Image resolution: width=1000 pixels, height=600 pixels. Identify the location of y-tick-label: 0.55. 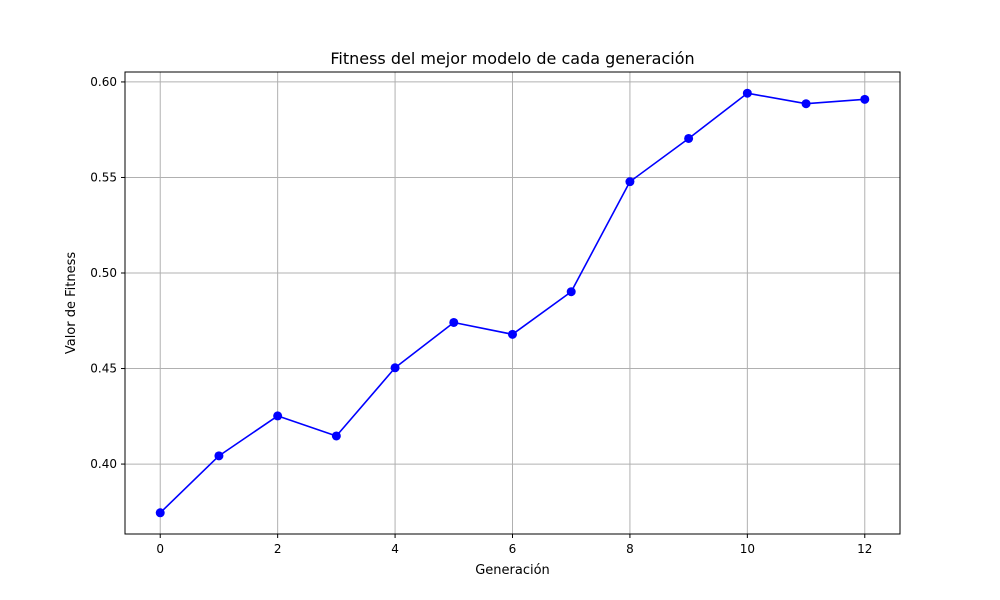
(103, 177).